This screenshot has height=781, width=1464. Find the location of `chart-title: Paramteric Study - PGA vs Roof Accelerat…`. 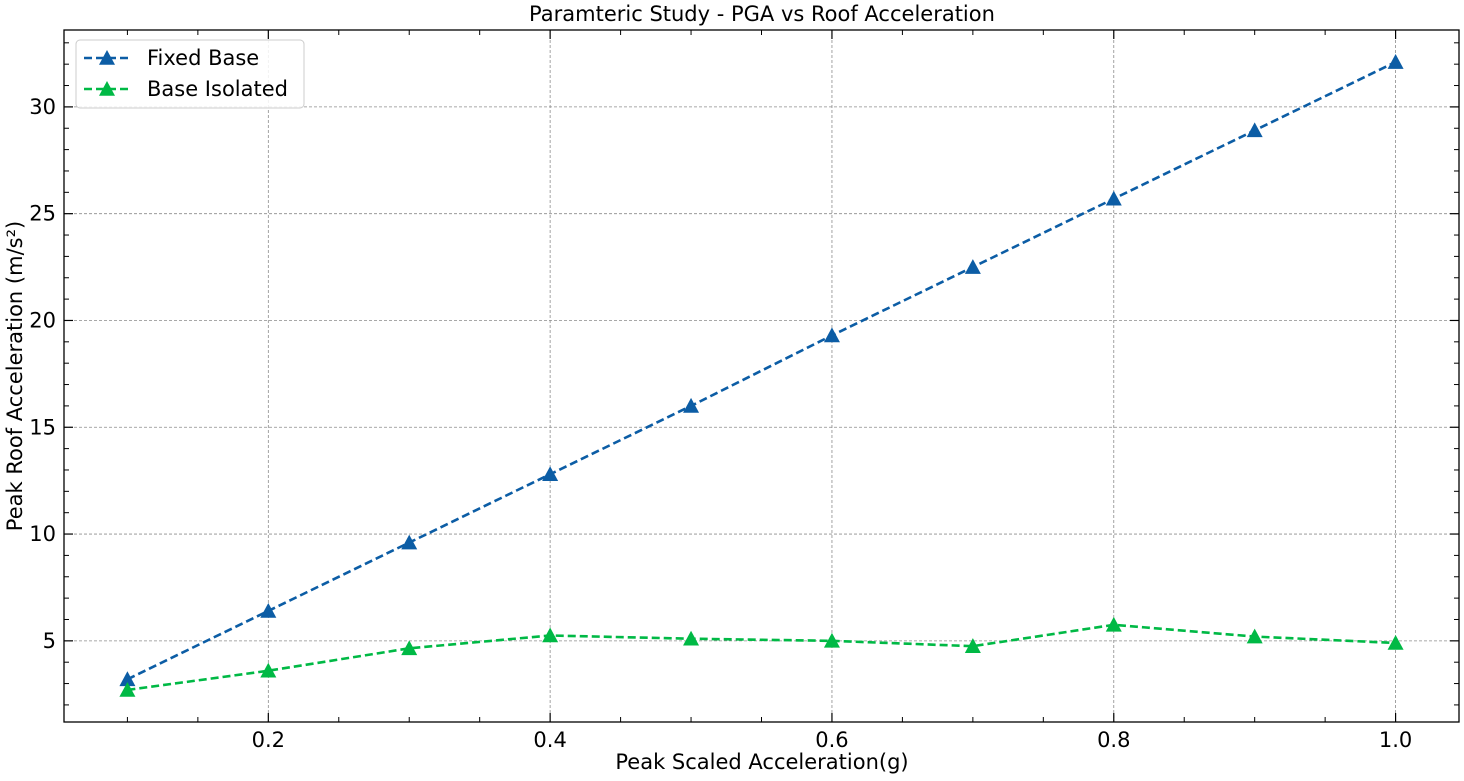

chart-title: Paramteric Study - PGA vs Roof Accelerat… is located at coordinates (762, 14).